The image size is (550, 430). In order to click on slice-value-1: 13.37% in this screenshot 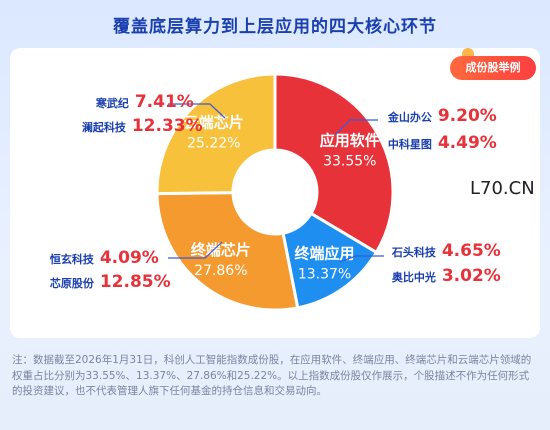, I will do `click(324, 274)`.